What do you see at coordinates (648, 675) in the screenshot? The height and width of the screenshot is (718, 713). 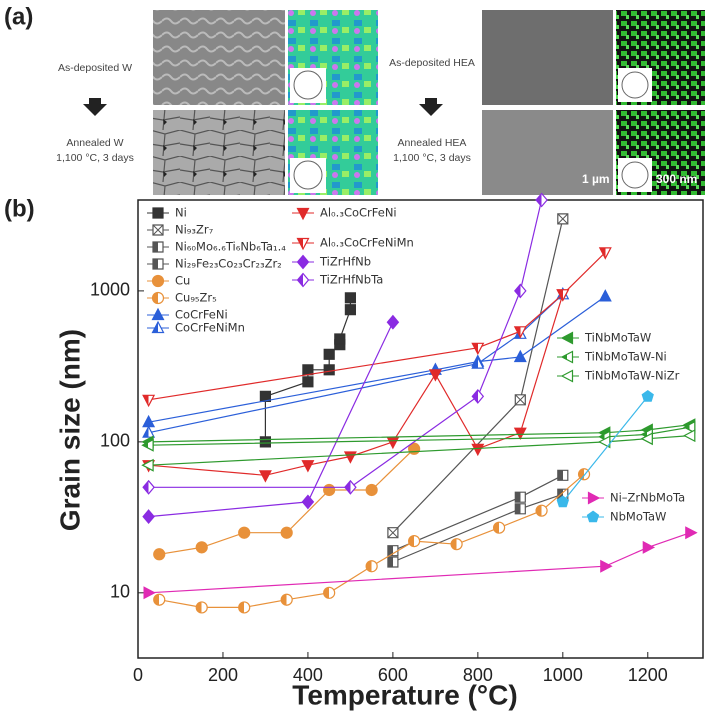 I see `x-tick-label: 1200` at bounding box center [648, 675].